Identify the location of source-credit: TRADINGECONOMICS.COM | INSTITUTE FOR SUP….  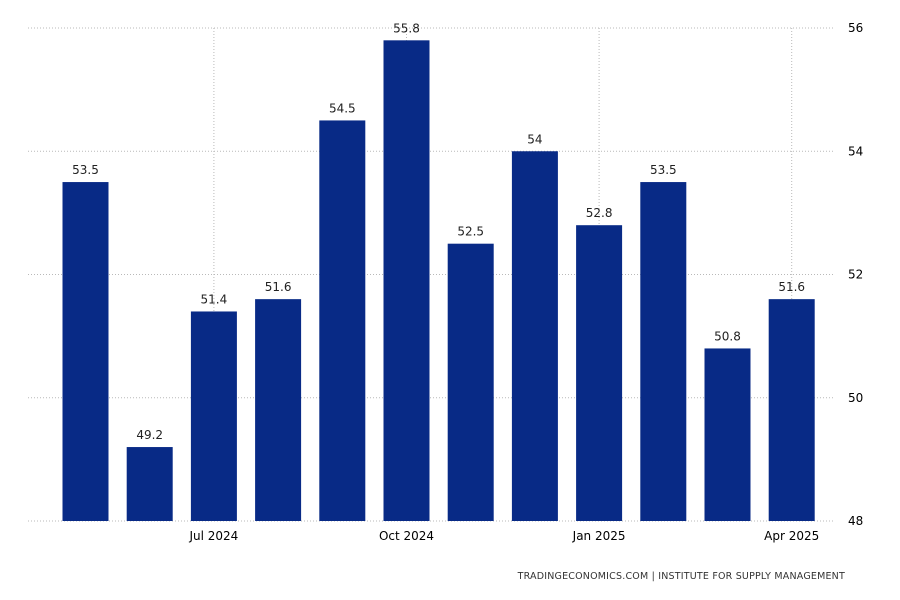
(681, 576).